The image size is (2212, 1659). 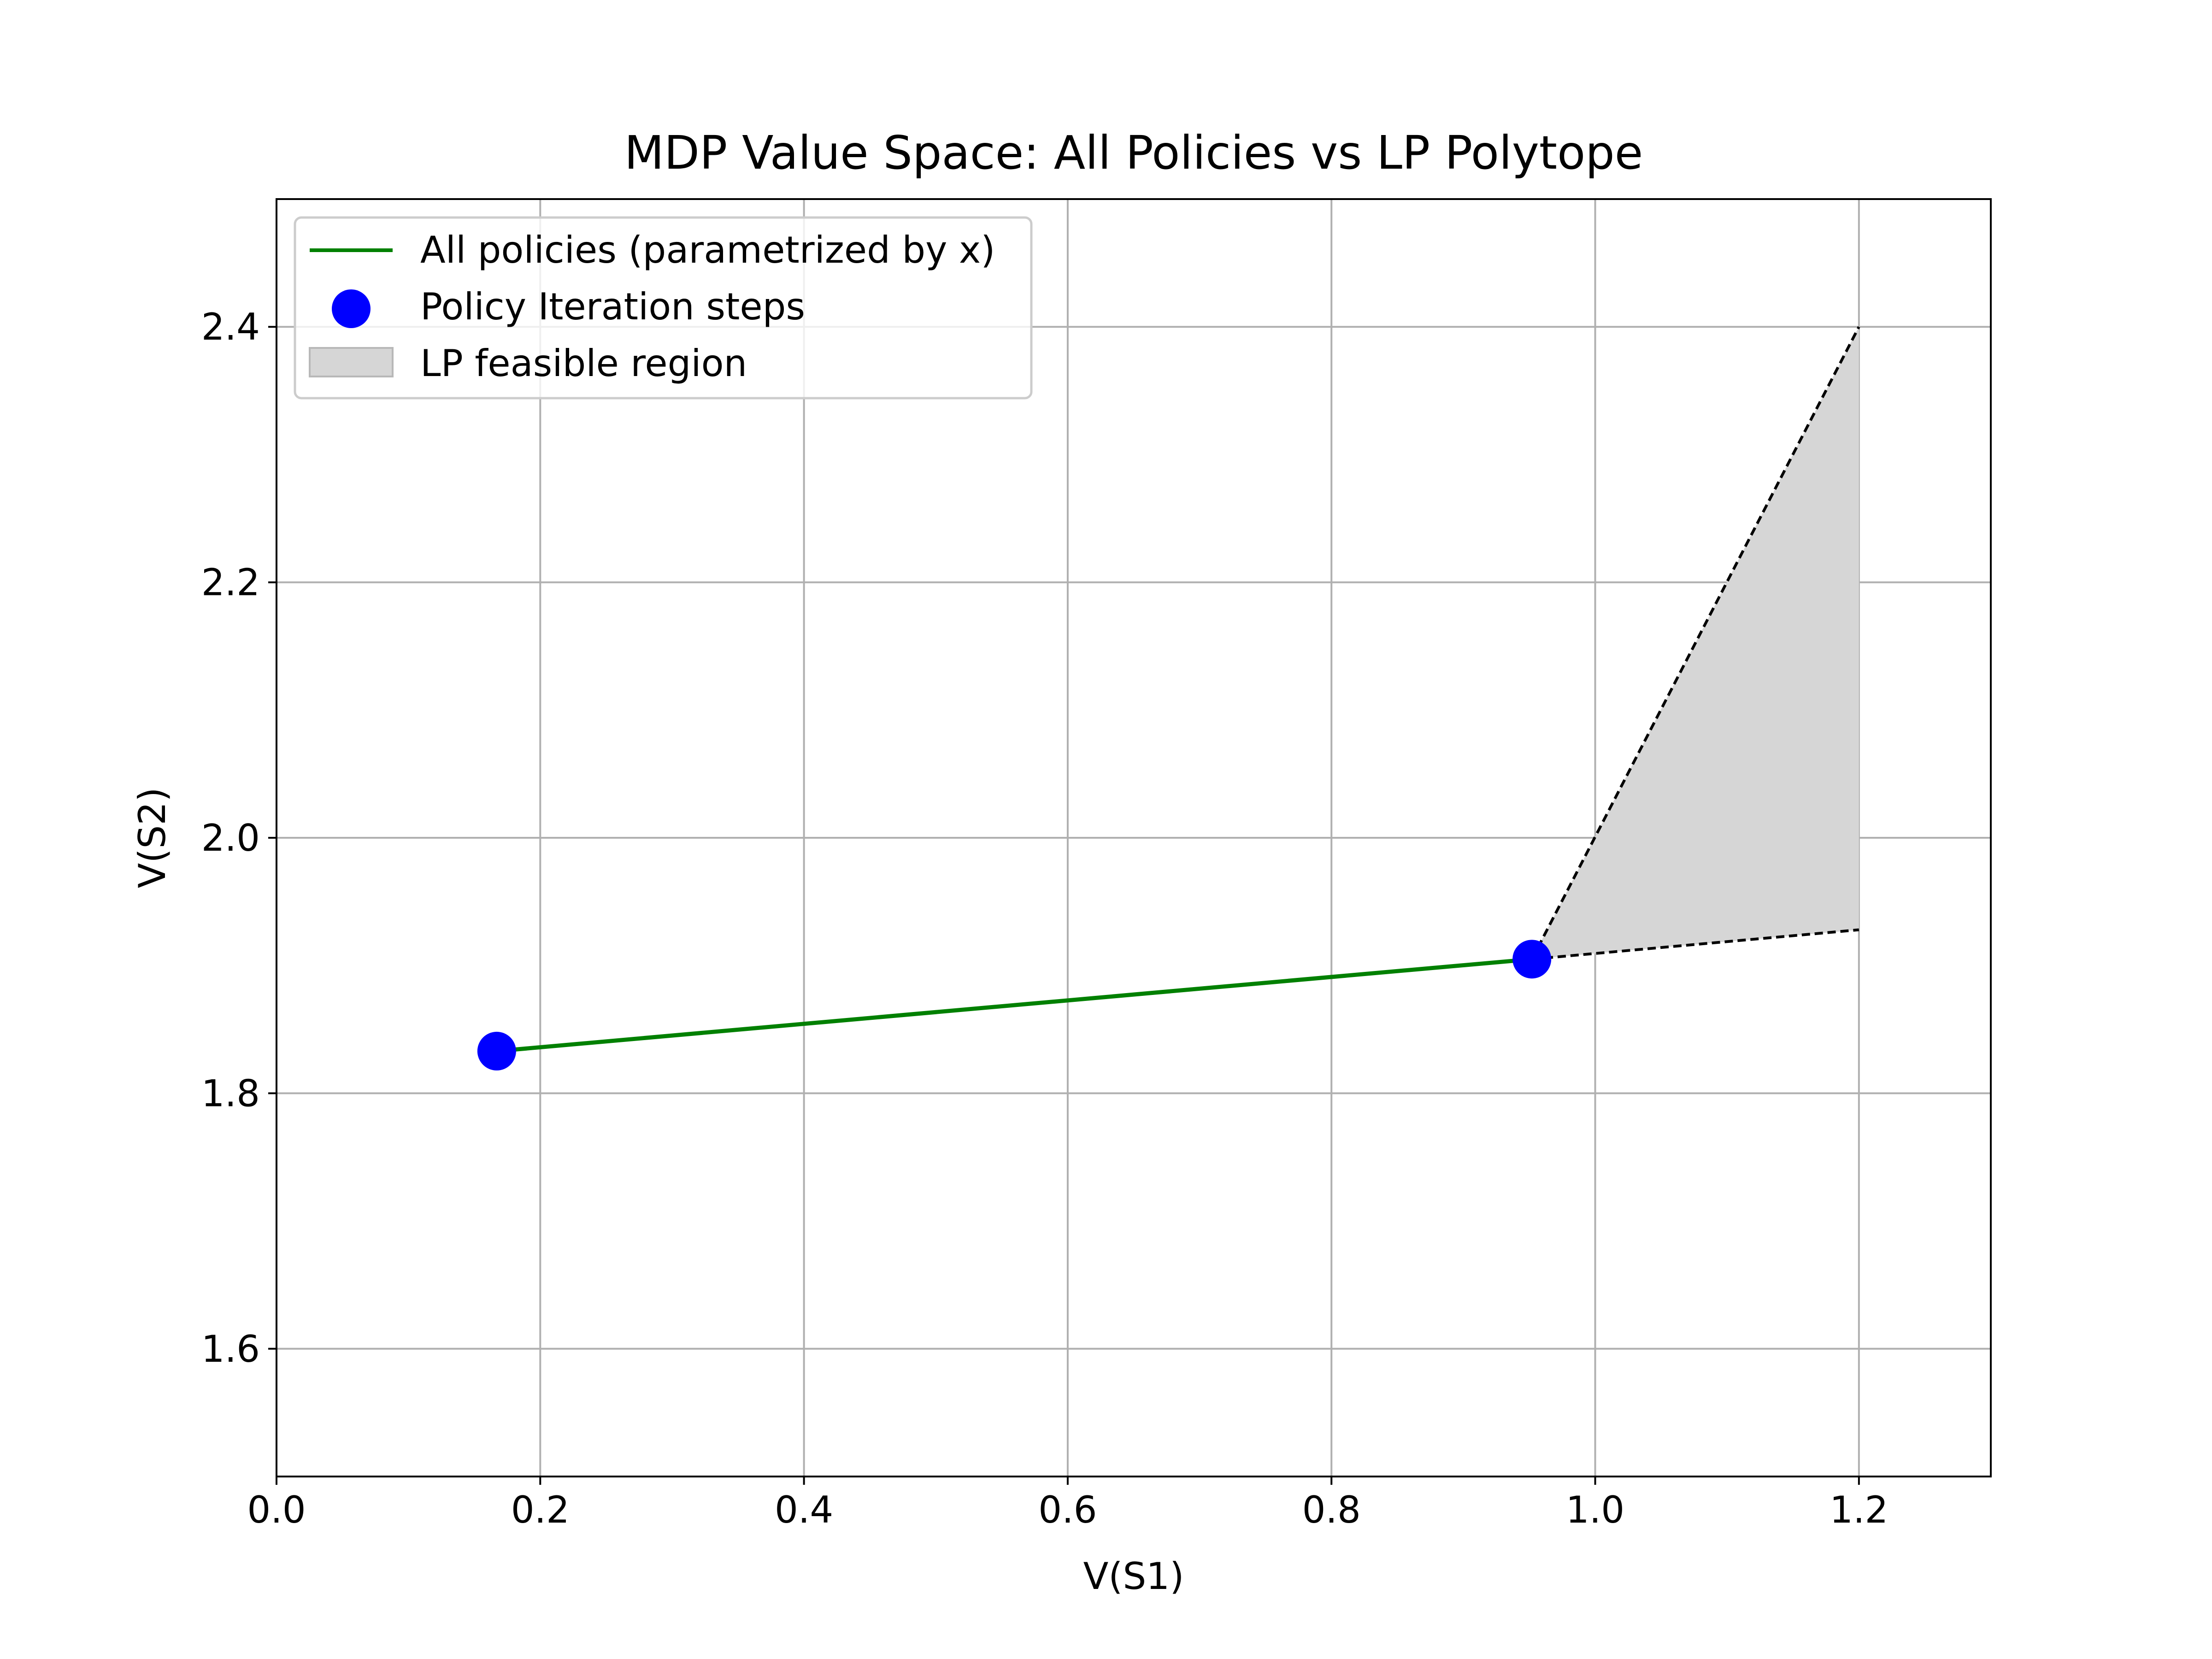 I want to click on legend-area-swatch, so click(x=351, y=362).